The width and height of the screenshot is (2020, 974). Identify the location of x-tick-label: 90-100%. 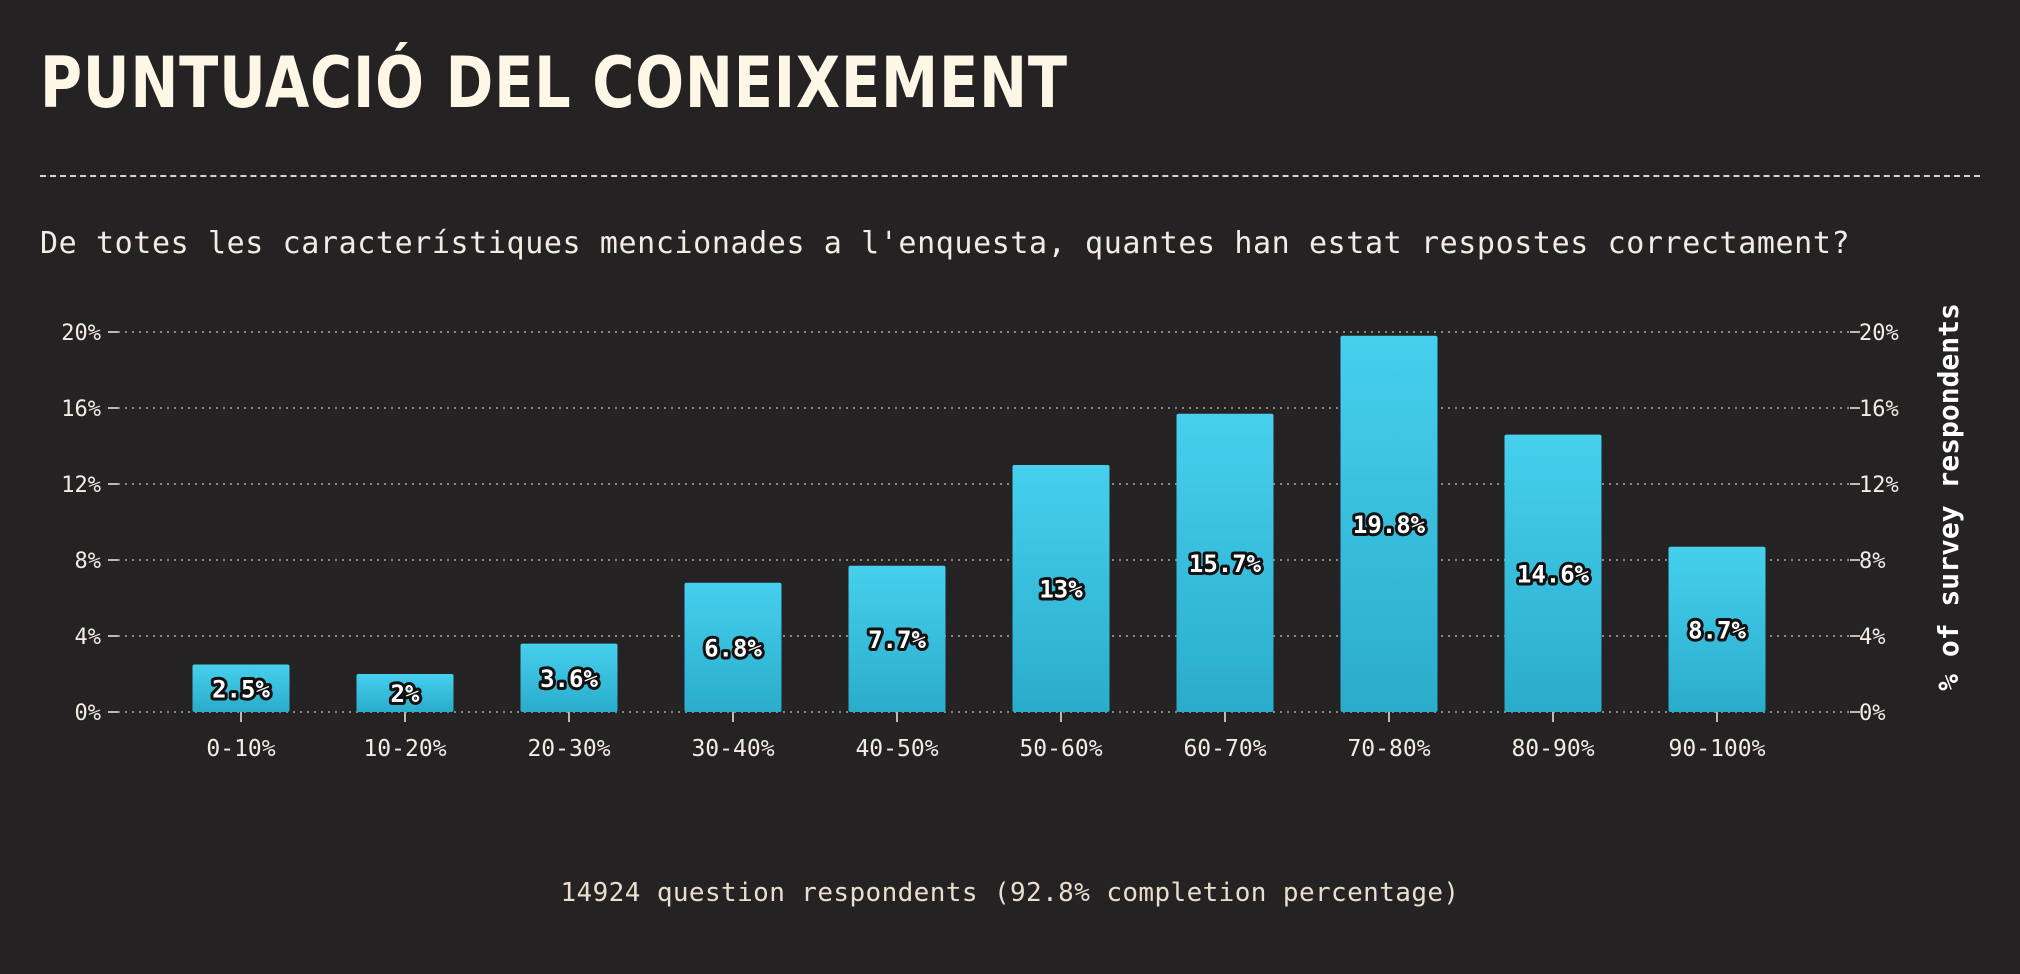
(1717, 749).